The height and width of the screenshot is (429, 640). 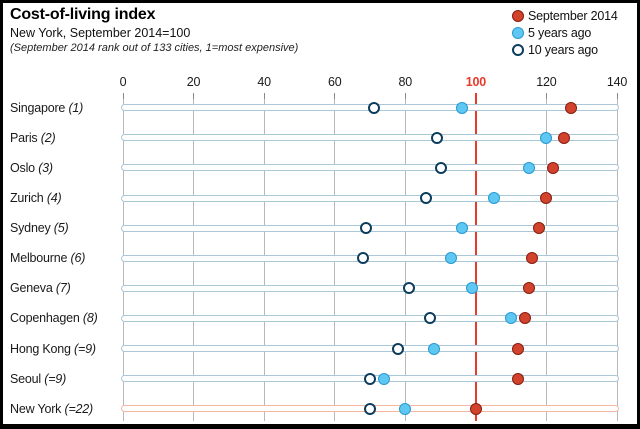 What do you see at coordinates (42, 348) in the screenshot?
I see `row-city: Hong Kong` at bounding box center [42, 348].